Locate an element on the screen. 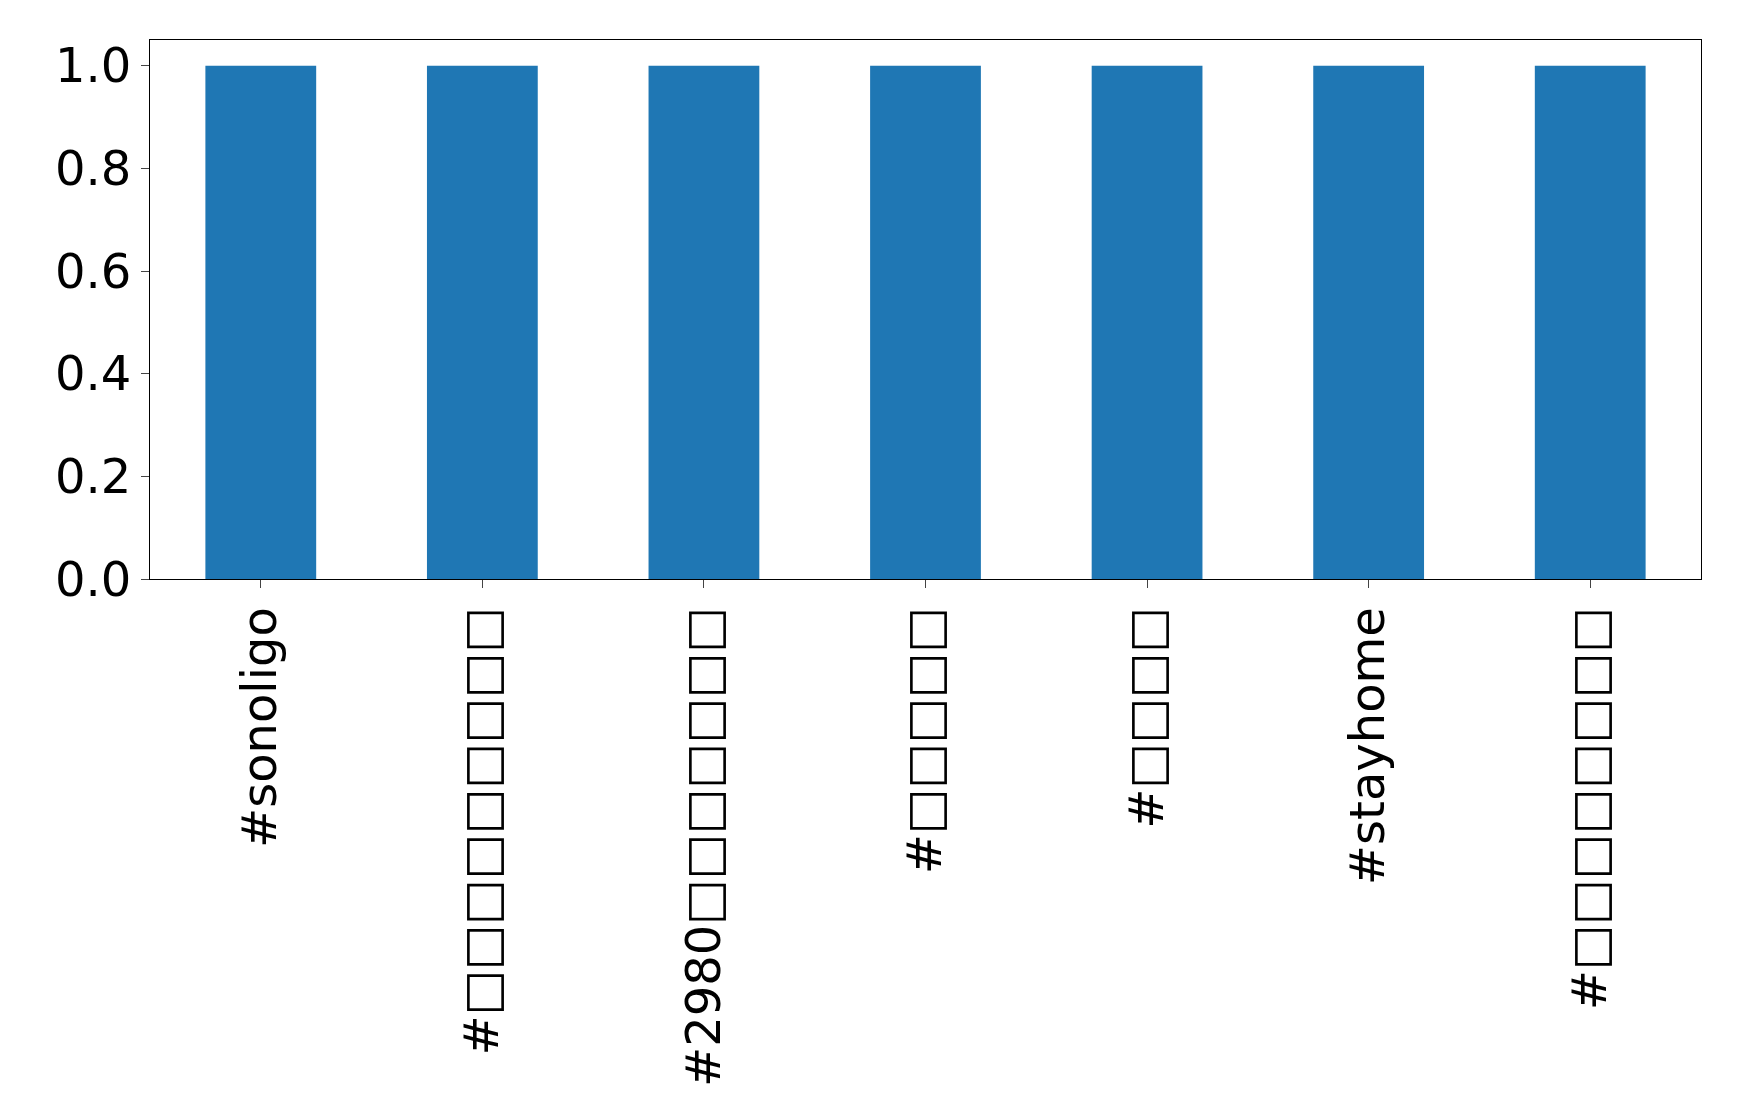  y-tick-label: 1.0 is located at coordinates (93, 65).